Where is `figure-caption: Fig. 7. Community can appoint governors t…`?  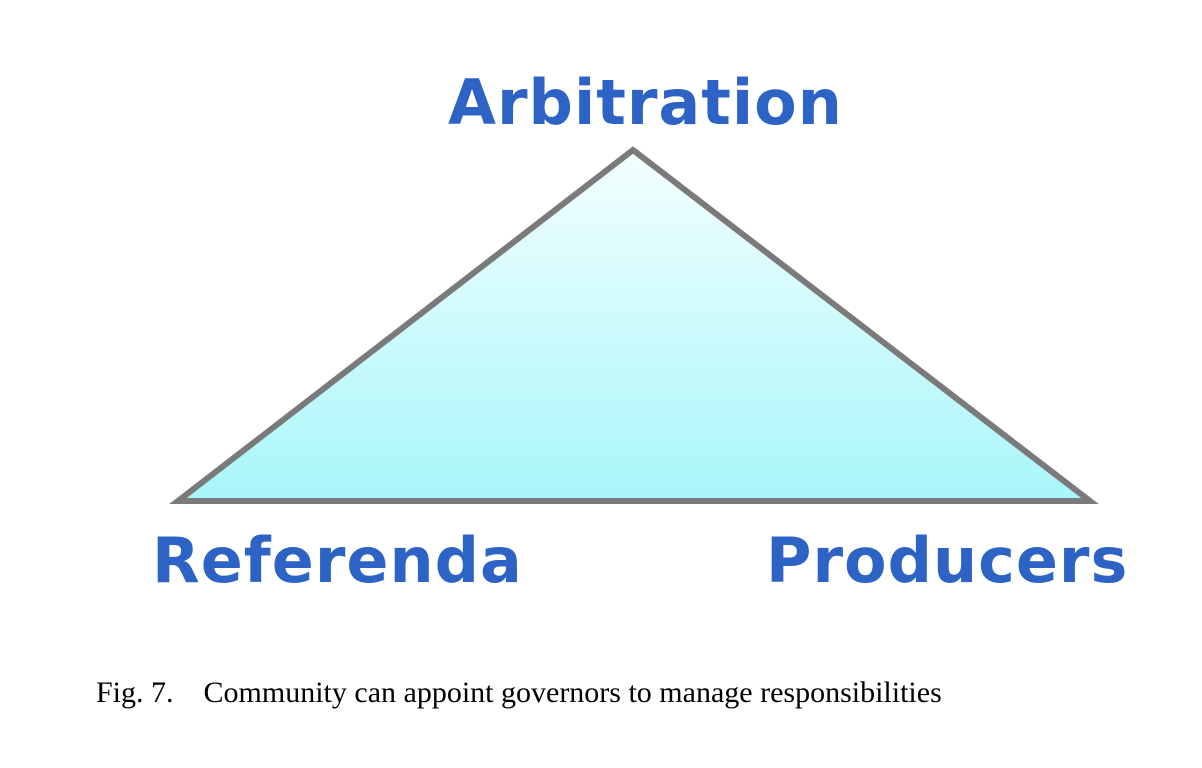
figure-caption: Fig. 7. Community can appoint governors t… is located at coordinates (519, 693).